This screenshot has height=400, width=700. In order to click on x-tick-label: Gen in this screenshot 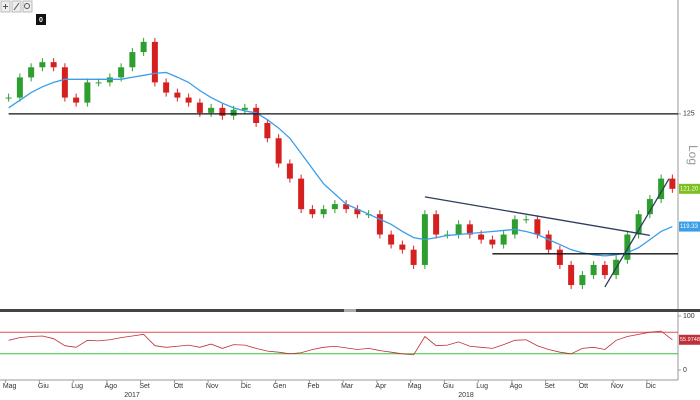, I will do `click(279, 386)`.